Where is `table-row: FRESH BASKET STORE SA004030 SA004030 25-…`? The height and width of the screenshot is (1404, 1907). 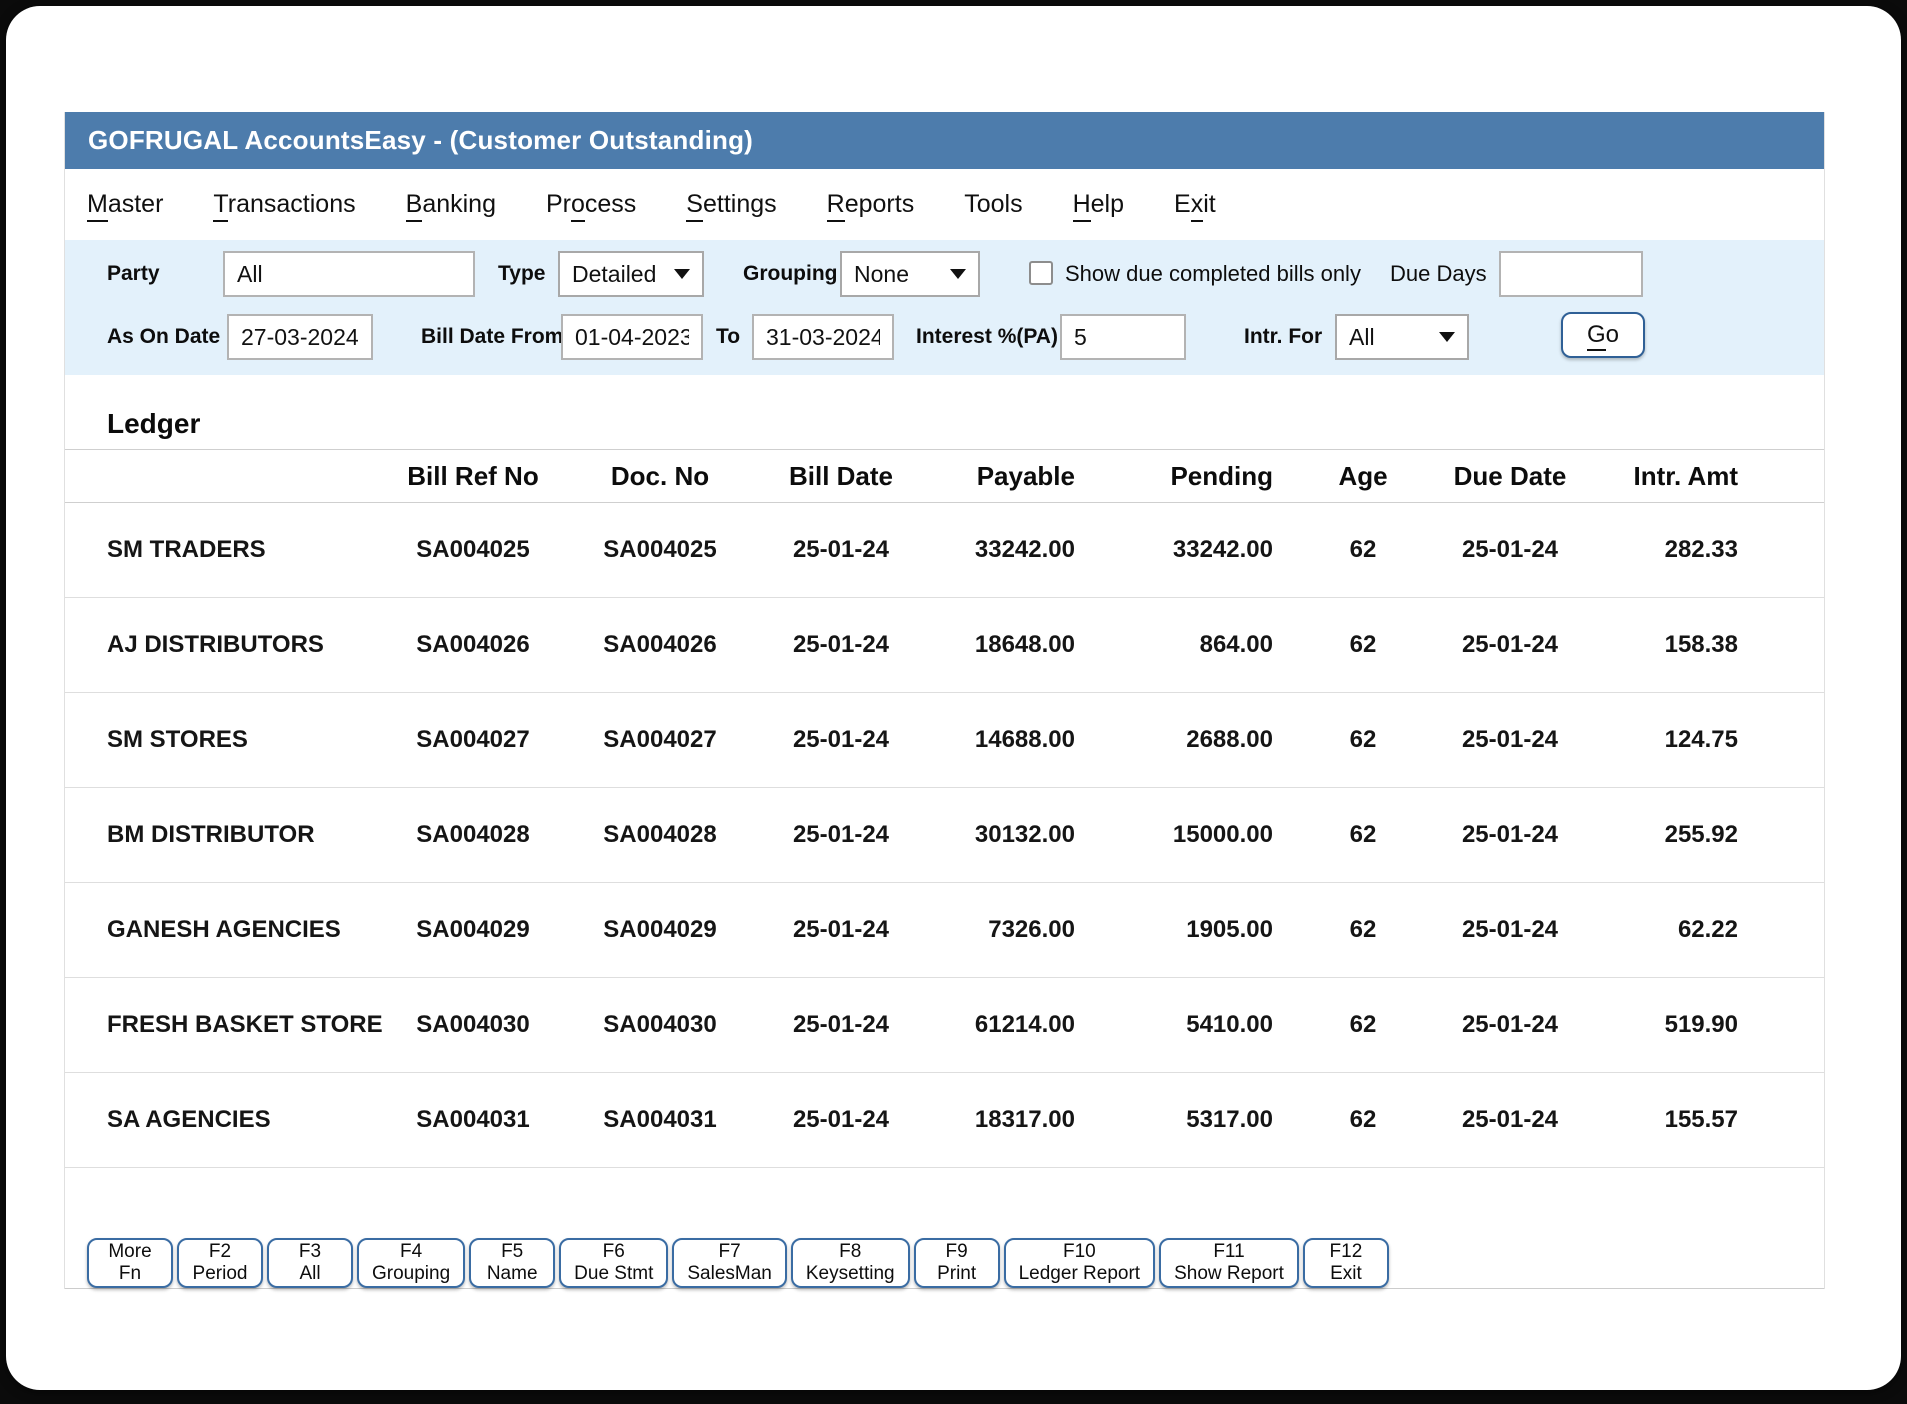
table-row: FRESH BASKET STORE SA004030 SA004030 25-… is located at coordinates (944, 1025).